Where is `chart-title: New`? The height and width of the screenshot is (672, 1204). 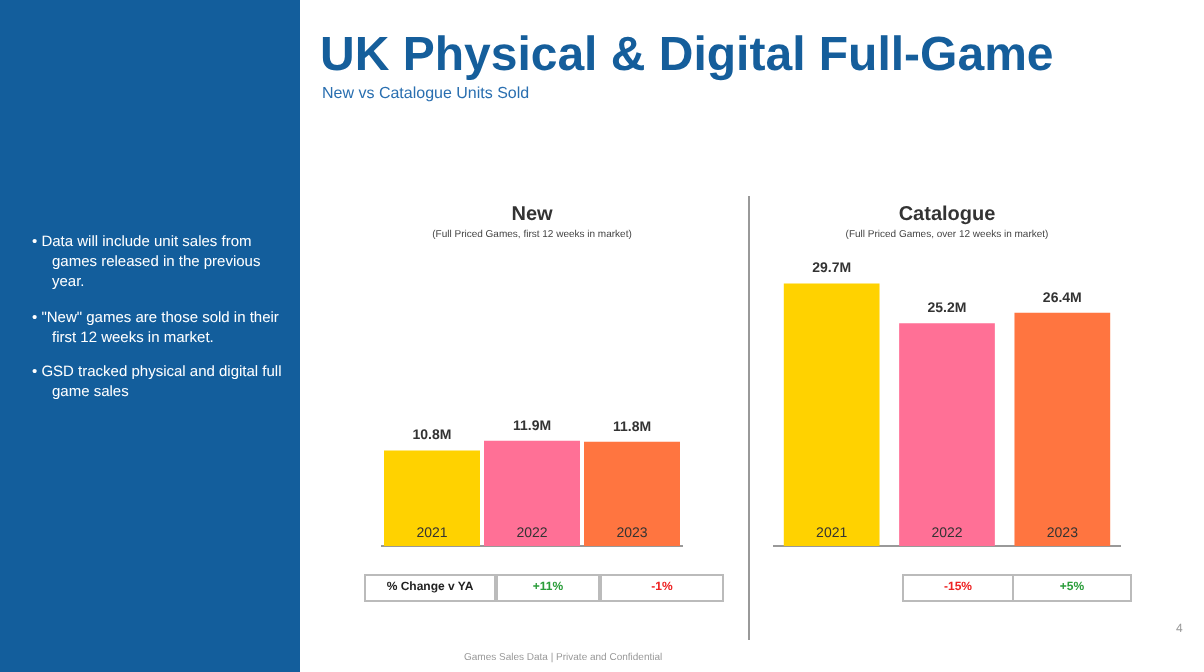 chart-title: New is located at coordinates (532, 214).